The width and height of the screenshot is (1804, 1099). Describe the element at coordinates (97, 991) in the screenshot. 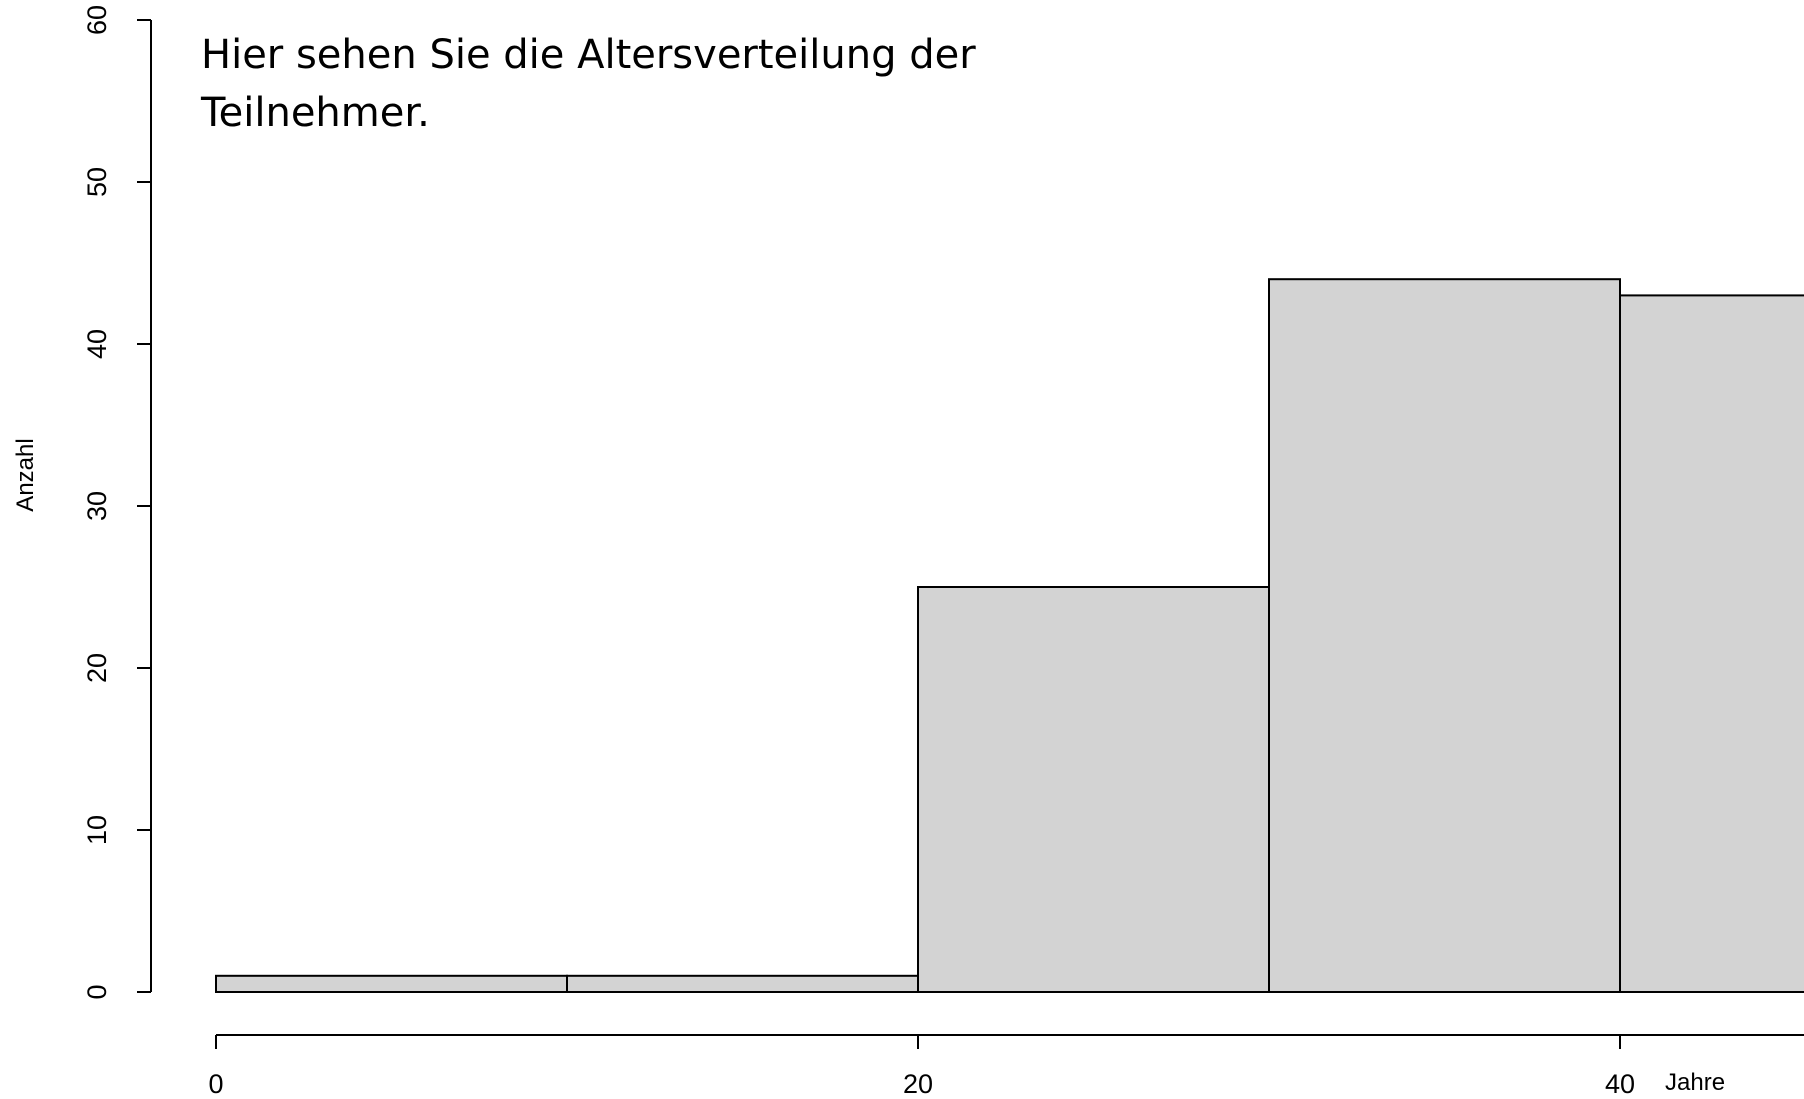

I see `y-tick-label: 0` at that location.